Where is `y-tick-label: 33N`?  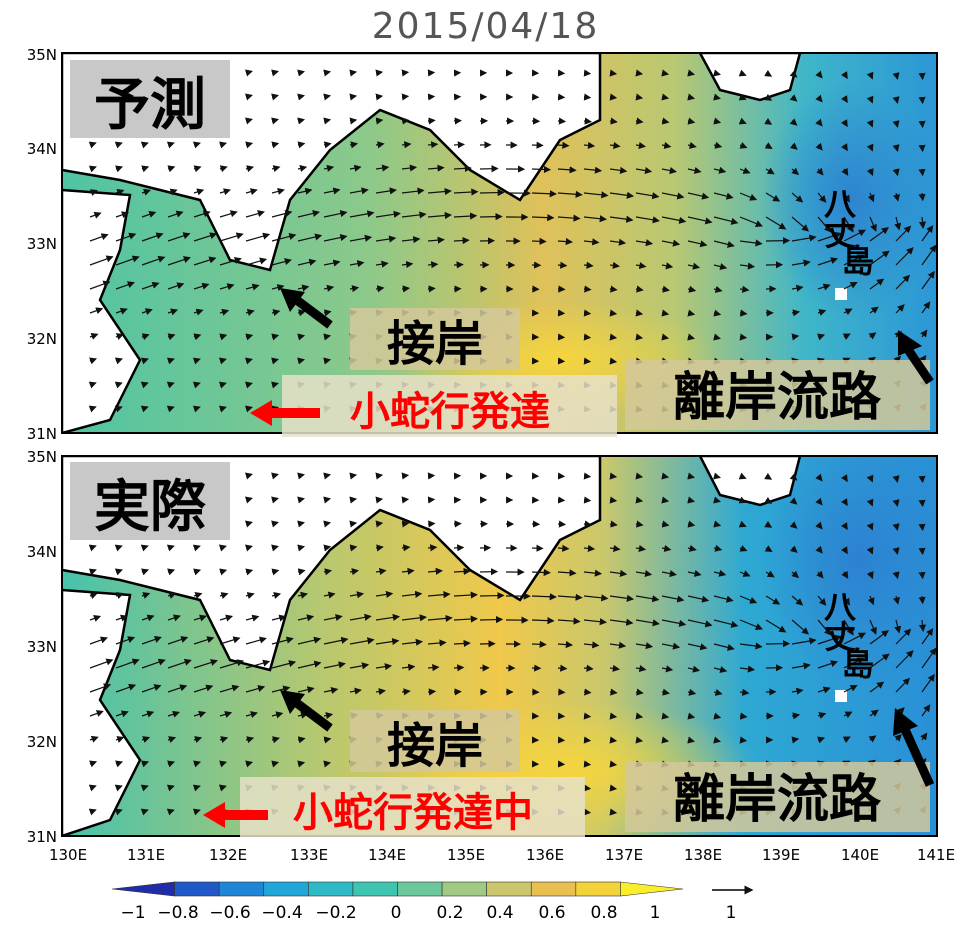
y-tick-label: 33N is located at coordinates (42, 647).